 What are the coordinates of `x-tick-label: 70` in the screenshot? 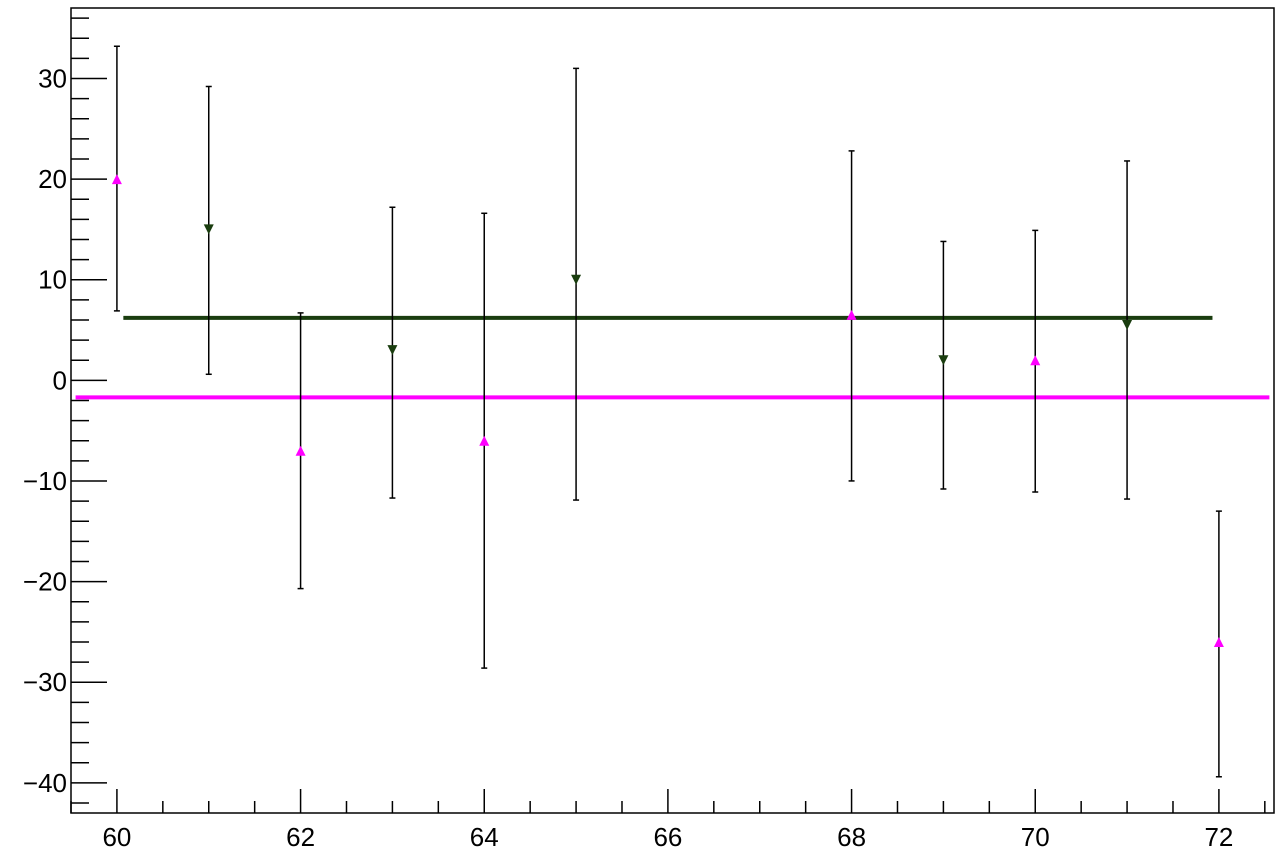 It's located at (1035, 837).